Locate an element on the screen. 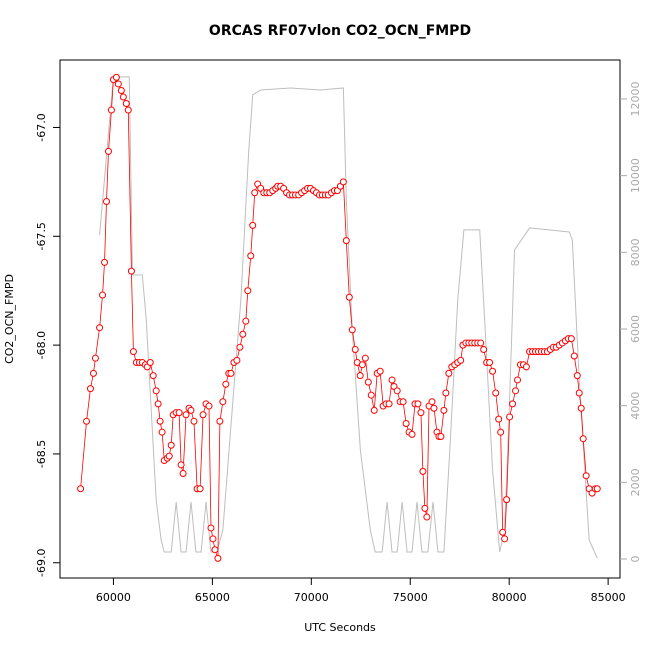 This screenshot has width=650, height=650. x-tick-label: 85000 is located at coordinates (608, 597).